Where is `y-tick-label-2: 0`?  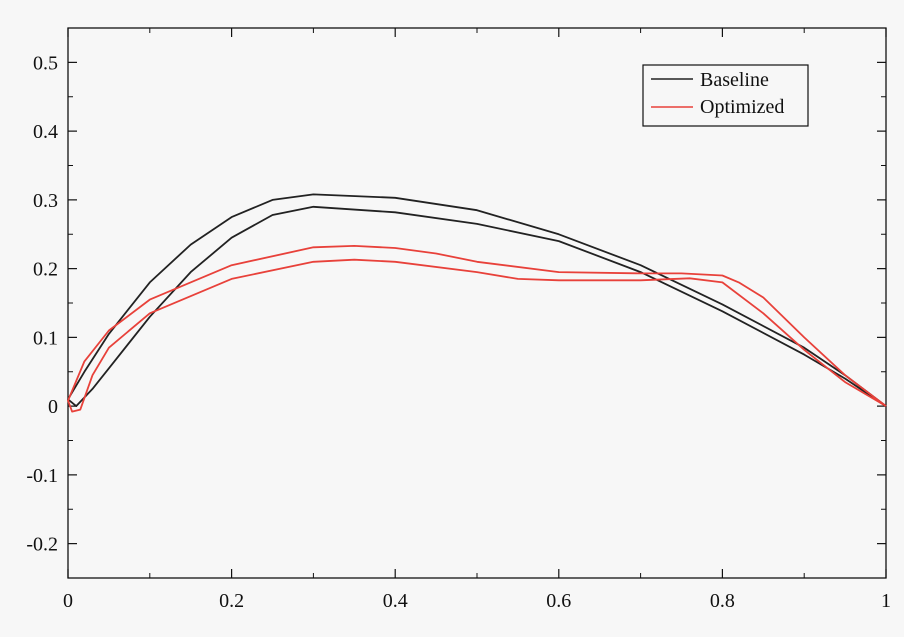 y-tick-label-2: 0 is located at coordinates (53, 407).